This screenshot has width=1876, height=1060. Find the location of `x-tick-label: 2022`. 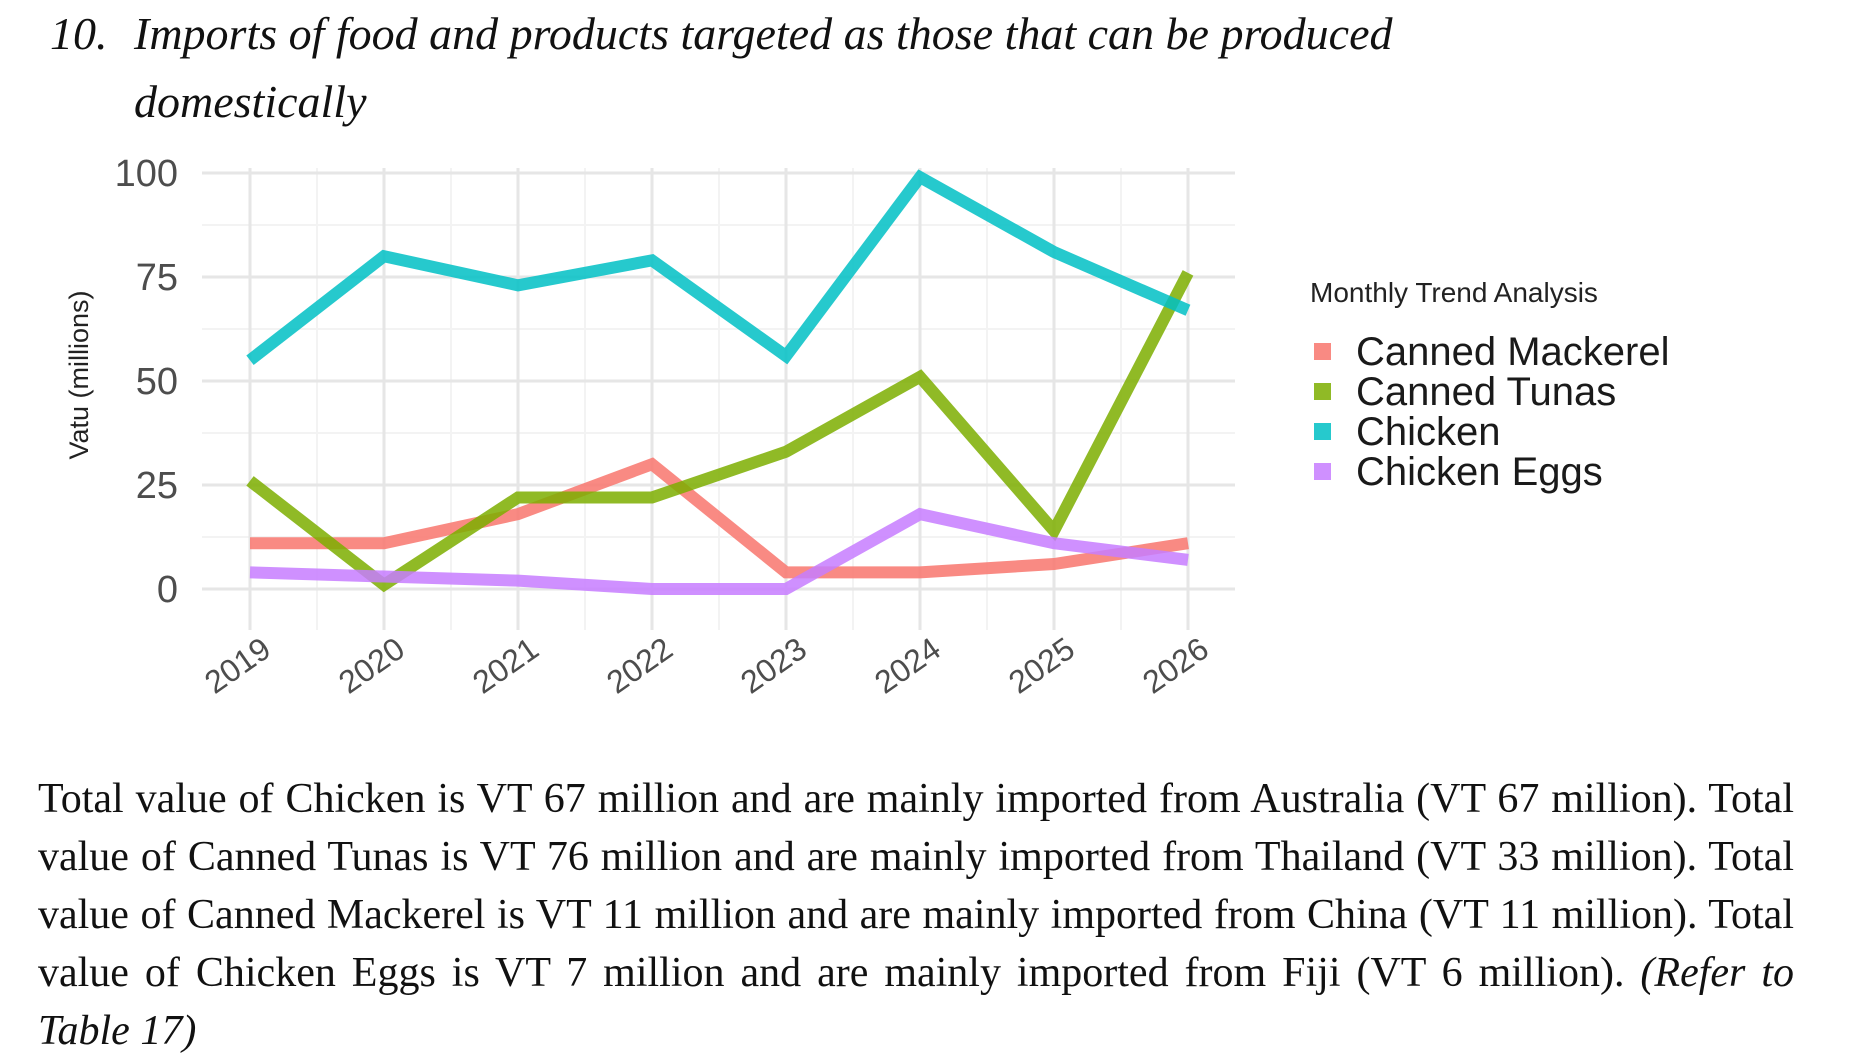

x-tick-label: 2022 is located at coordinates (639, 665).